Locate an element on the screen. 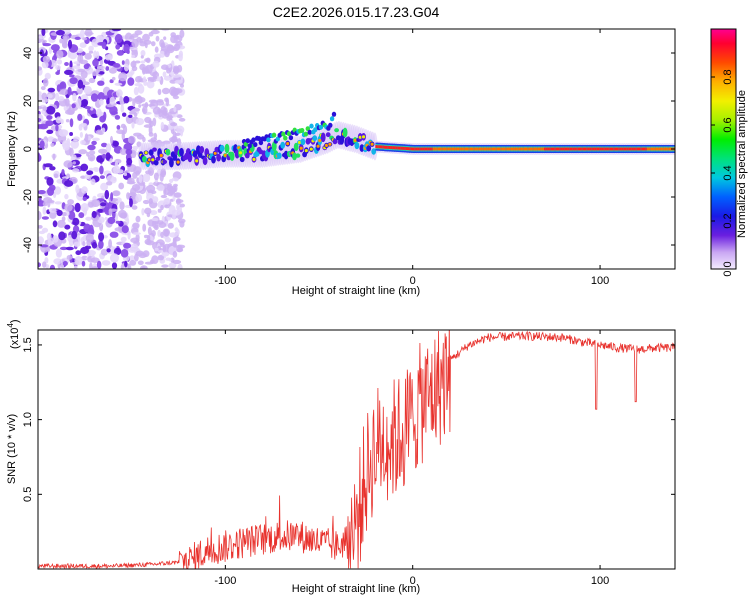 The height and width of the screenshot is (600, 750). snr-y-multiplier-close: ) is located at coordinates (15, 321).